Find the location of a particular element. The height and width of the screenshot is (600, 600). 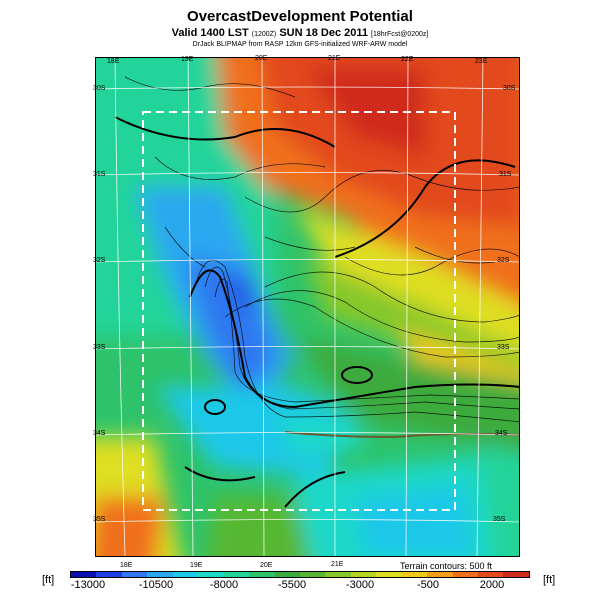

lat-label-right: 35S is located at coordinates (499, 519).